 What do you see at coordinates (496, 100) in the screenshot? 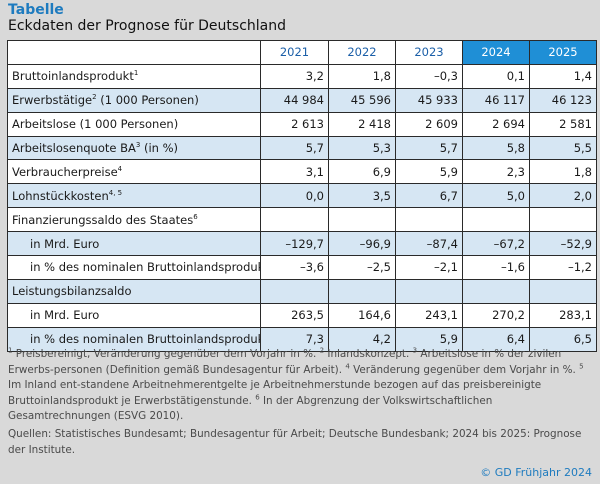
I see `table-cell: 46 117` at bounding box center [496, 100].